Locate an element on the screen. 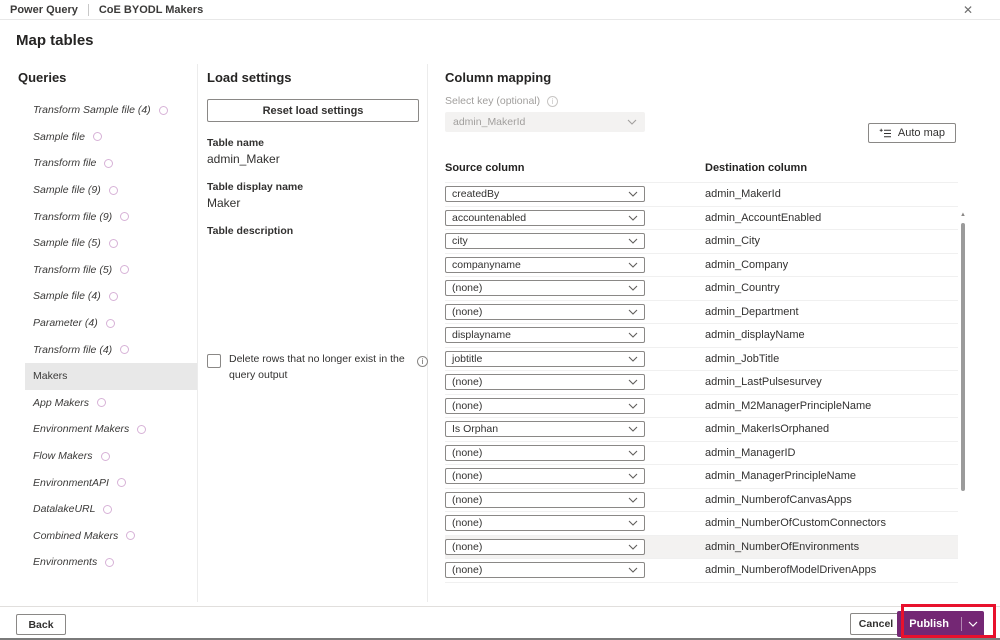 This screenshot has width=1000, height=640. load-settings-heading: Load settings is located at coordinates (249, 77).